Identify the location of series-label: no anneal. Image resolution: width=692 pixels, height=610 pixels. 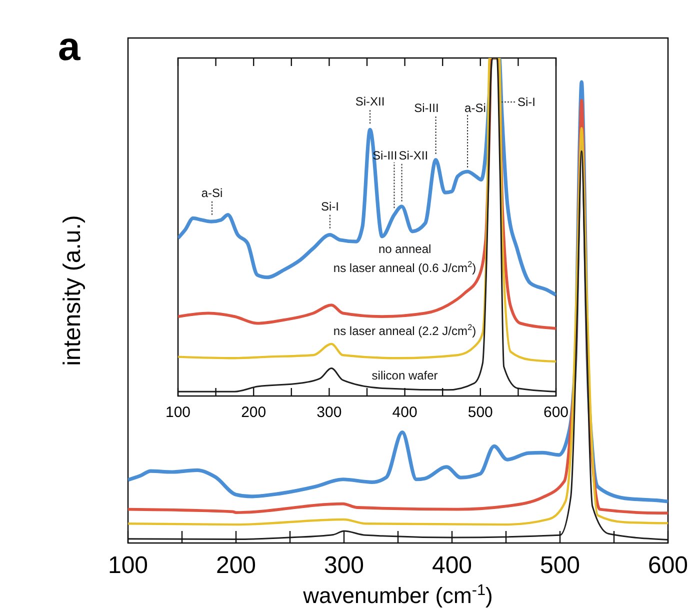
(405, 249).